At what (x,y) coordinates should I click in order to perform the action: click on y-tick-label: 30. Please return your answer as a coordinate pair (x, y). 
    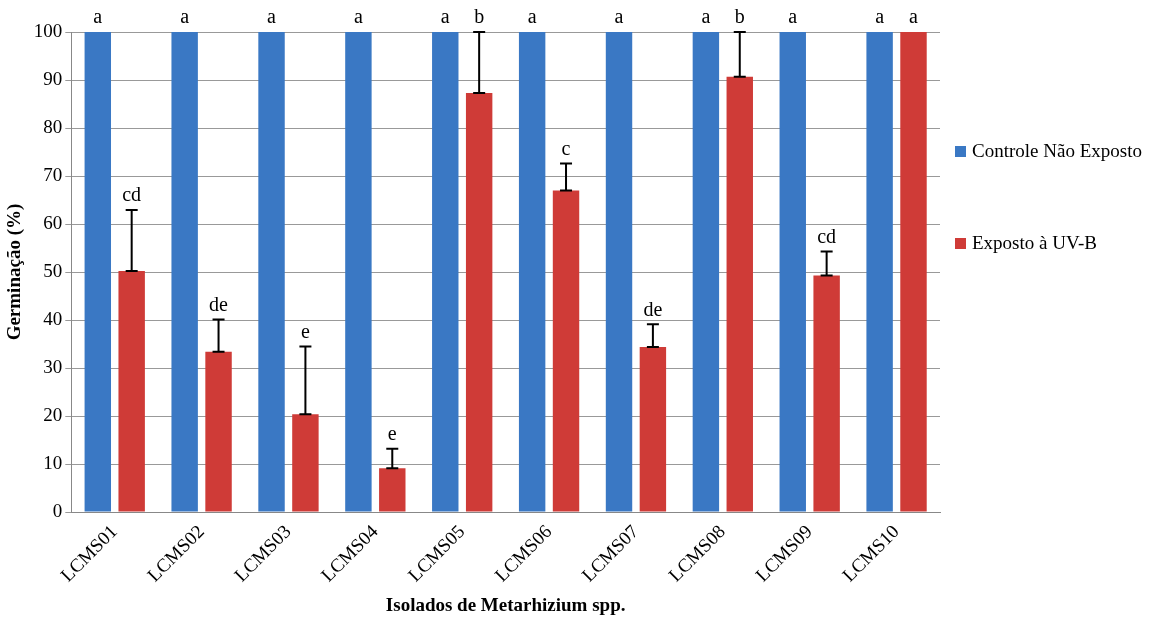
    Looking at the image, I should click on (53, 367).